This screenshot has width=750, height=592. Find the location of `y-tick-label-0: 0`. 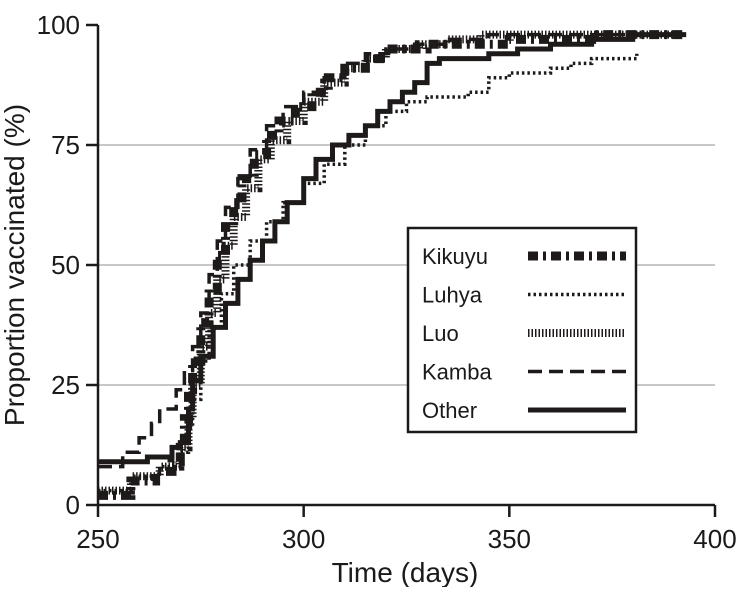

y-tick-label-0: 0 is located at coordinates (73, 505).